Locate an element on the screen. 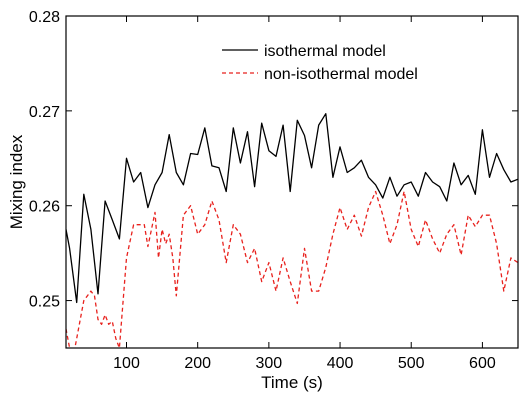 The image size is (520, 401). x-axis-title: Time (s) is located at coordinates (292, 382).